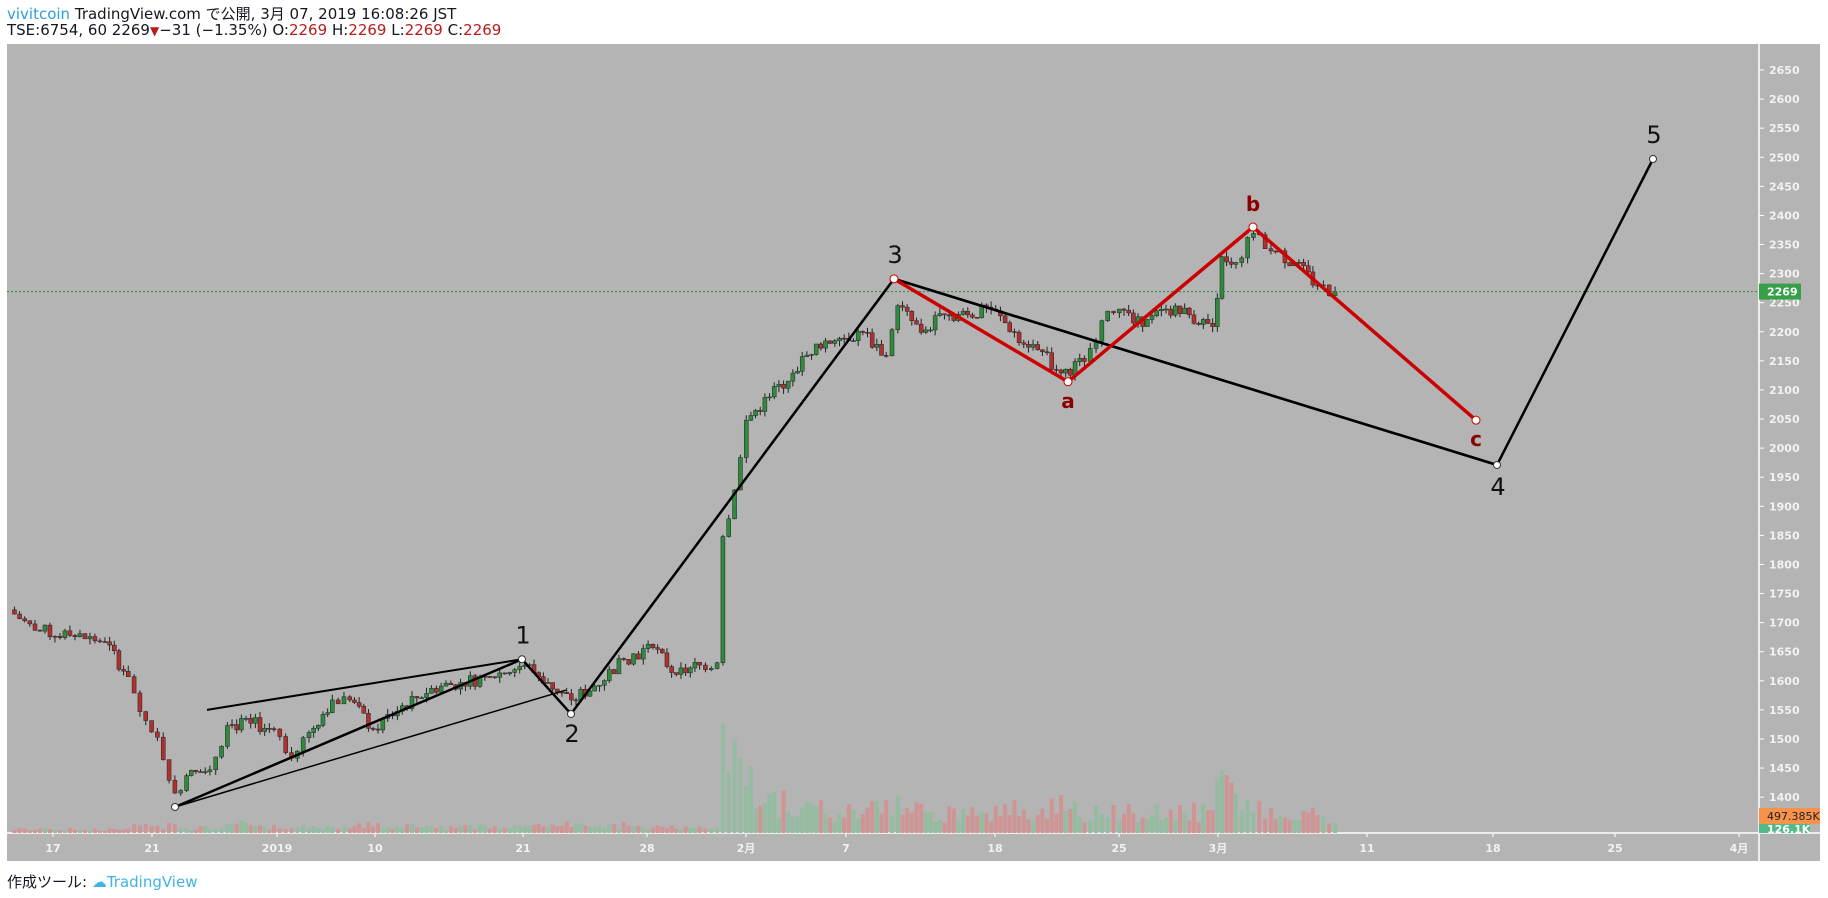 The height and width of the screenshot is (898, 1828). Describe the element at coordinates (1253, 204) in the screenshot. I see `correction-label: b` at that location.